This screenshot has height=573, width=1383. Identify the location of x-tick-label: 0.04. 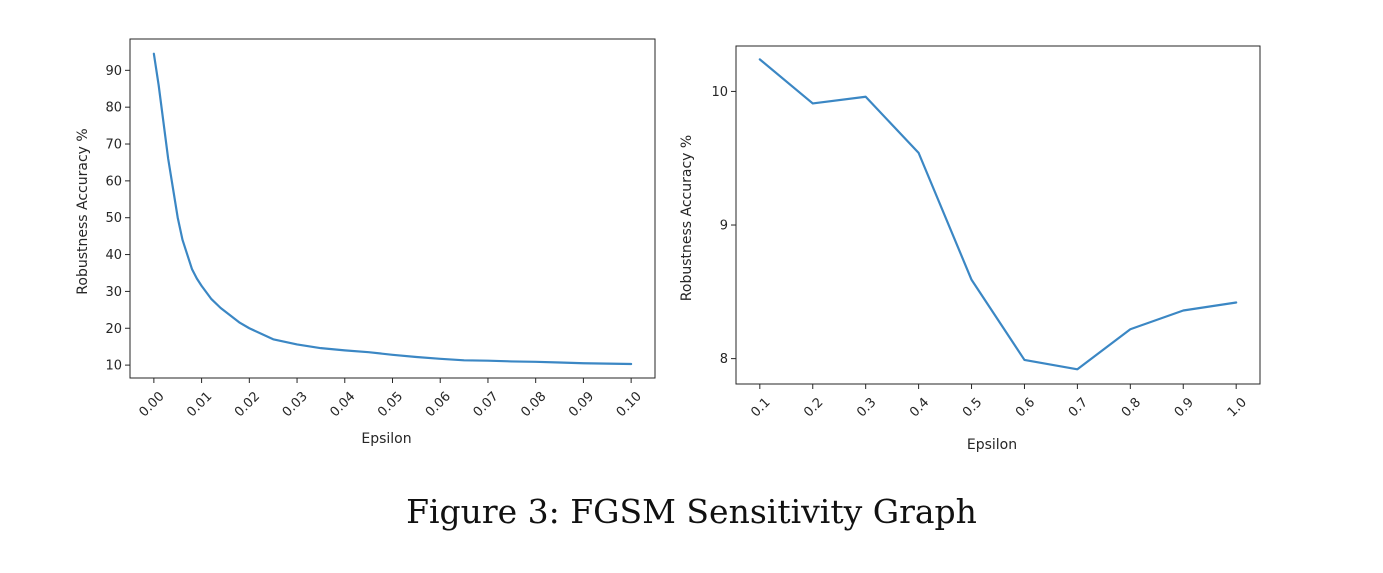
(342, 404).